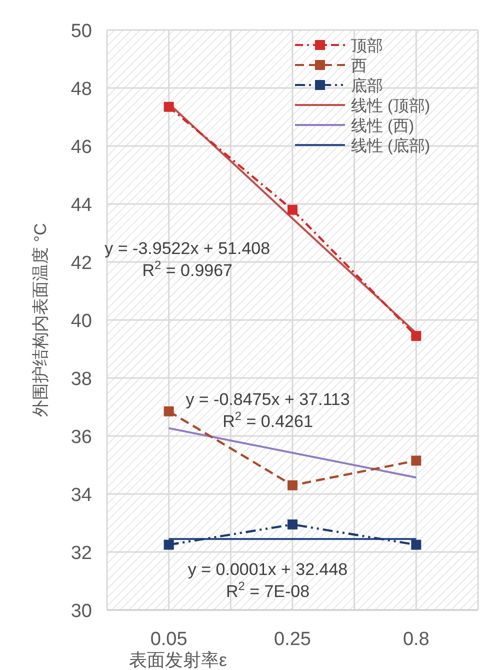 Image resolution: width=481 pixels, height=670 pixels. I want to click on annotation: y = -0.8475x + 37.113 R$^{2}$ = 0.4261, so click(268, 410).